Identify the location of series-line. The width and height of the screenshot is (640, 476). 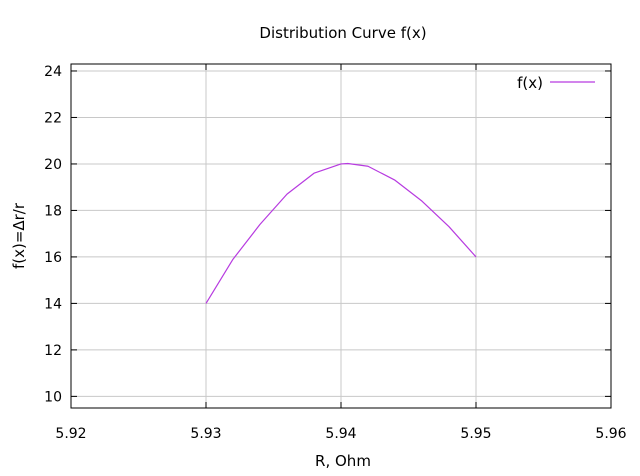
(341, 233).